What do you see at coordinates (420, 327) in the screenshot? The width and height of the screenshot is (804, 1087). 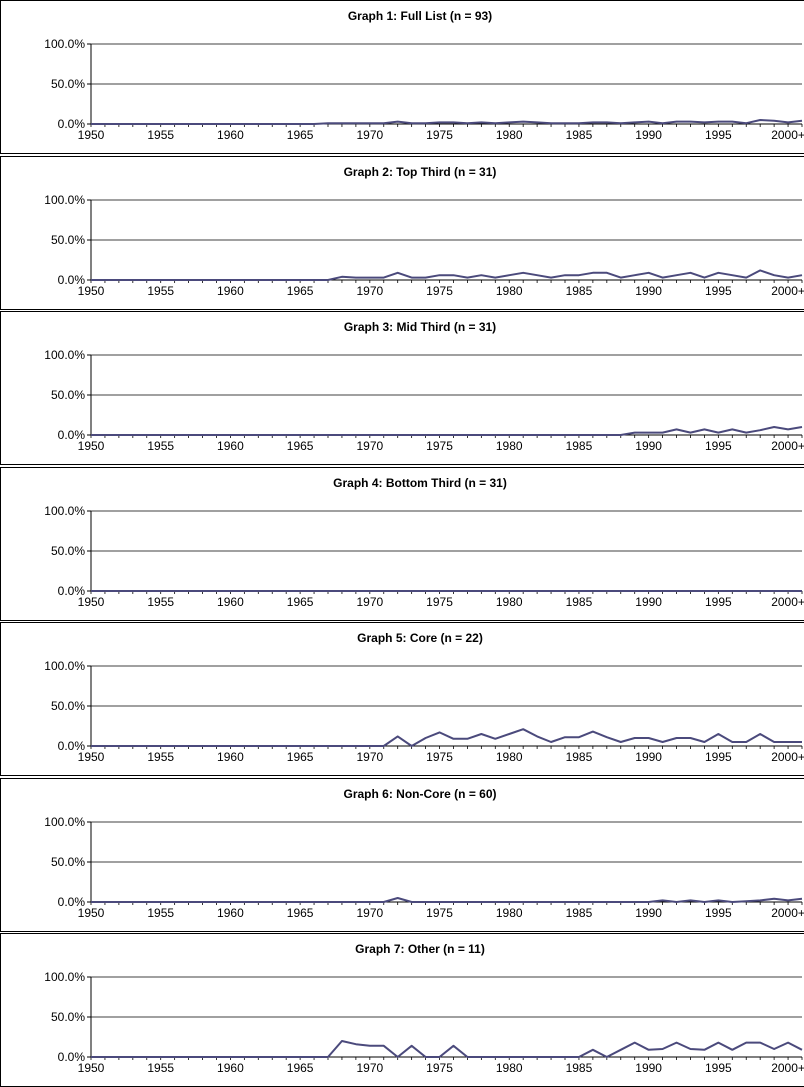 I see `chart-title: Graph 3: Mid Third (n = 31)` at bounding box center [420, 327].